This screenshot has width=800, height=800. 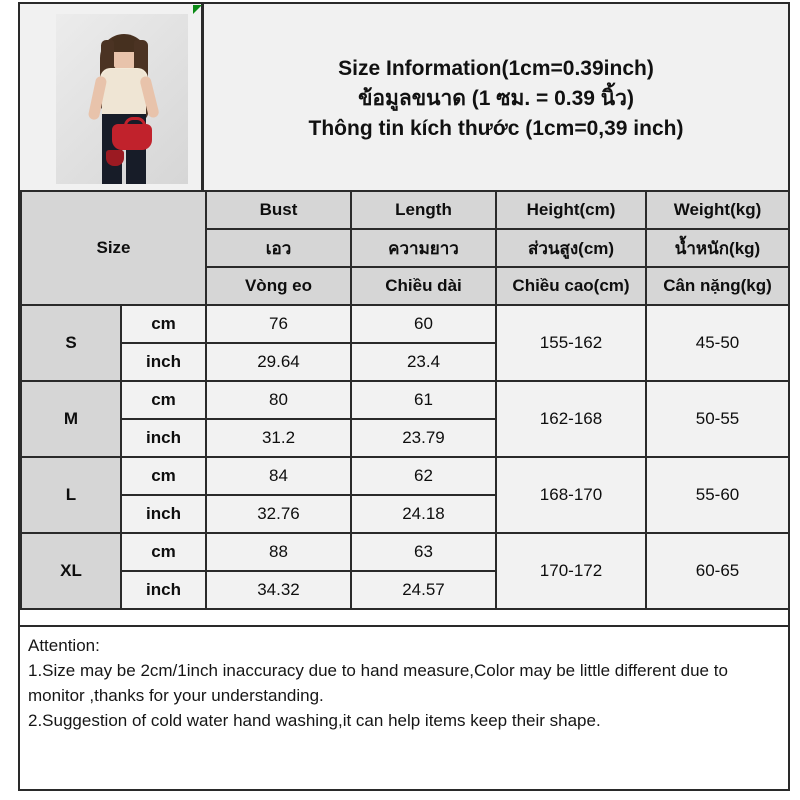 What do you see at coordinates (64, 645) in the screenshot?
I see `attention-heading: Attention:` at bounding box center [64, 645].